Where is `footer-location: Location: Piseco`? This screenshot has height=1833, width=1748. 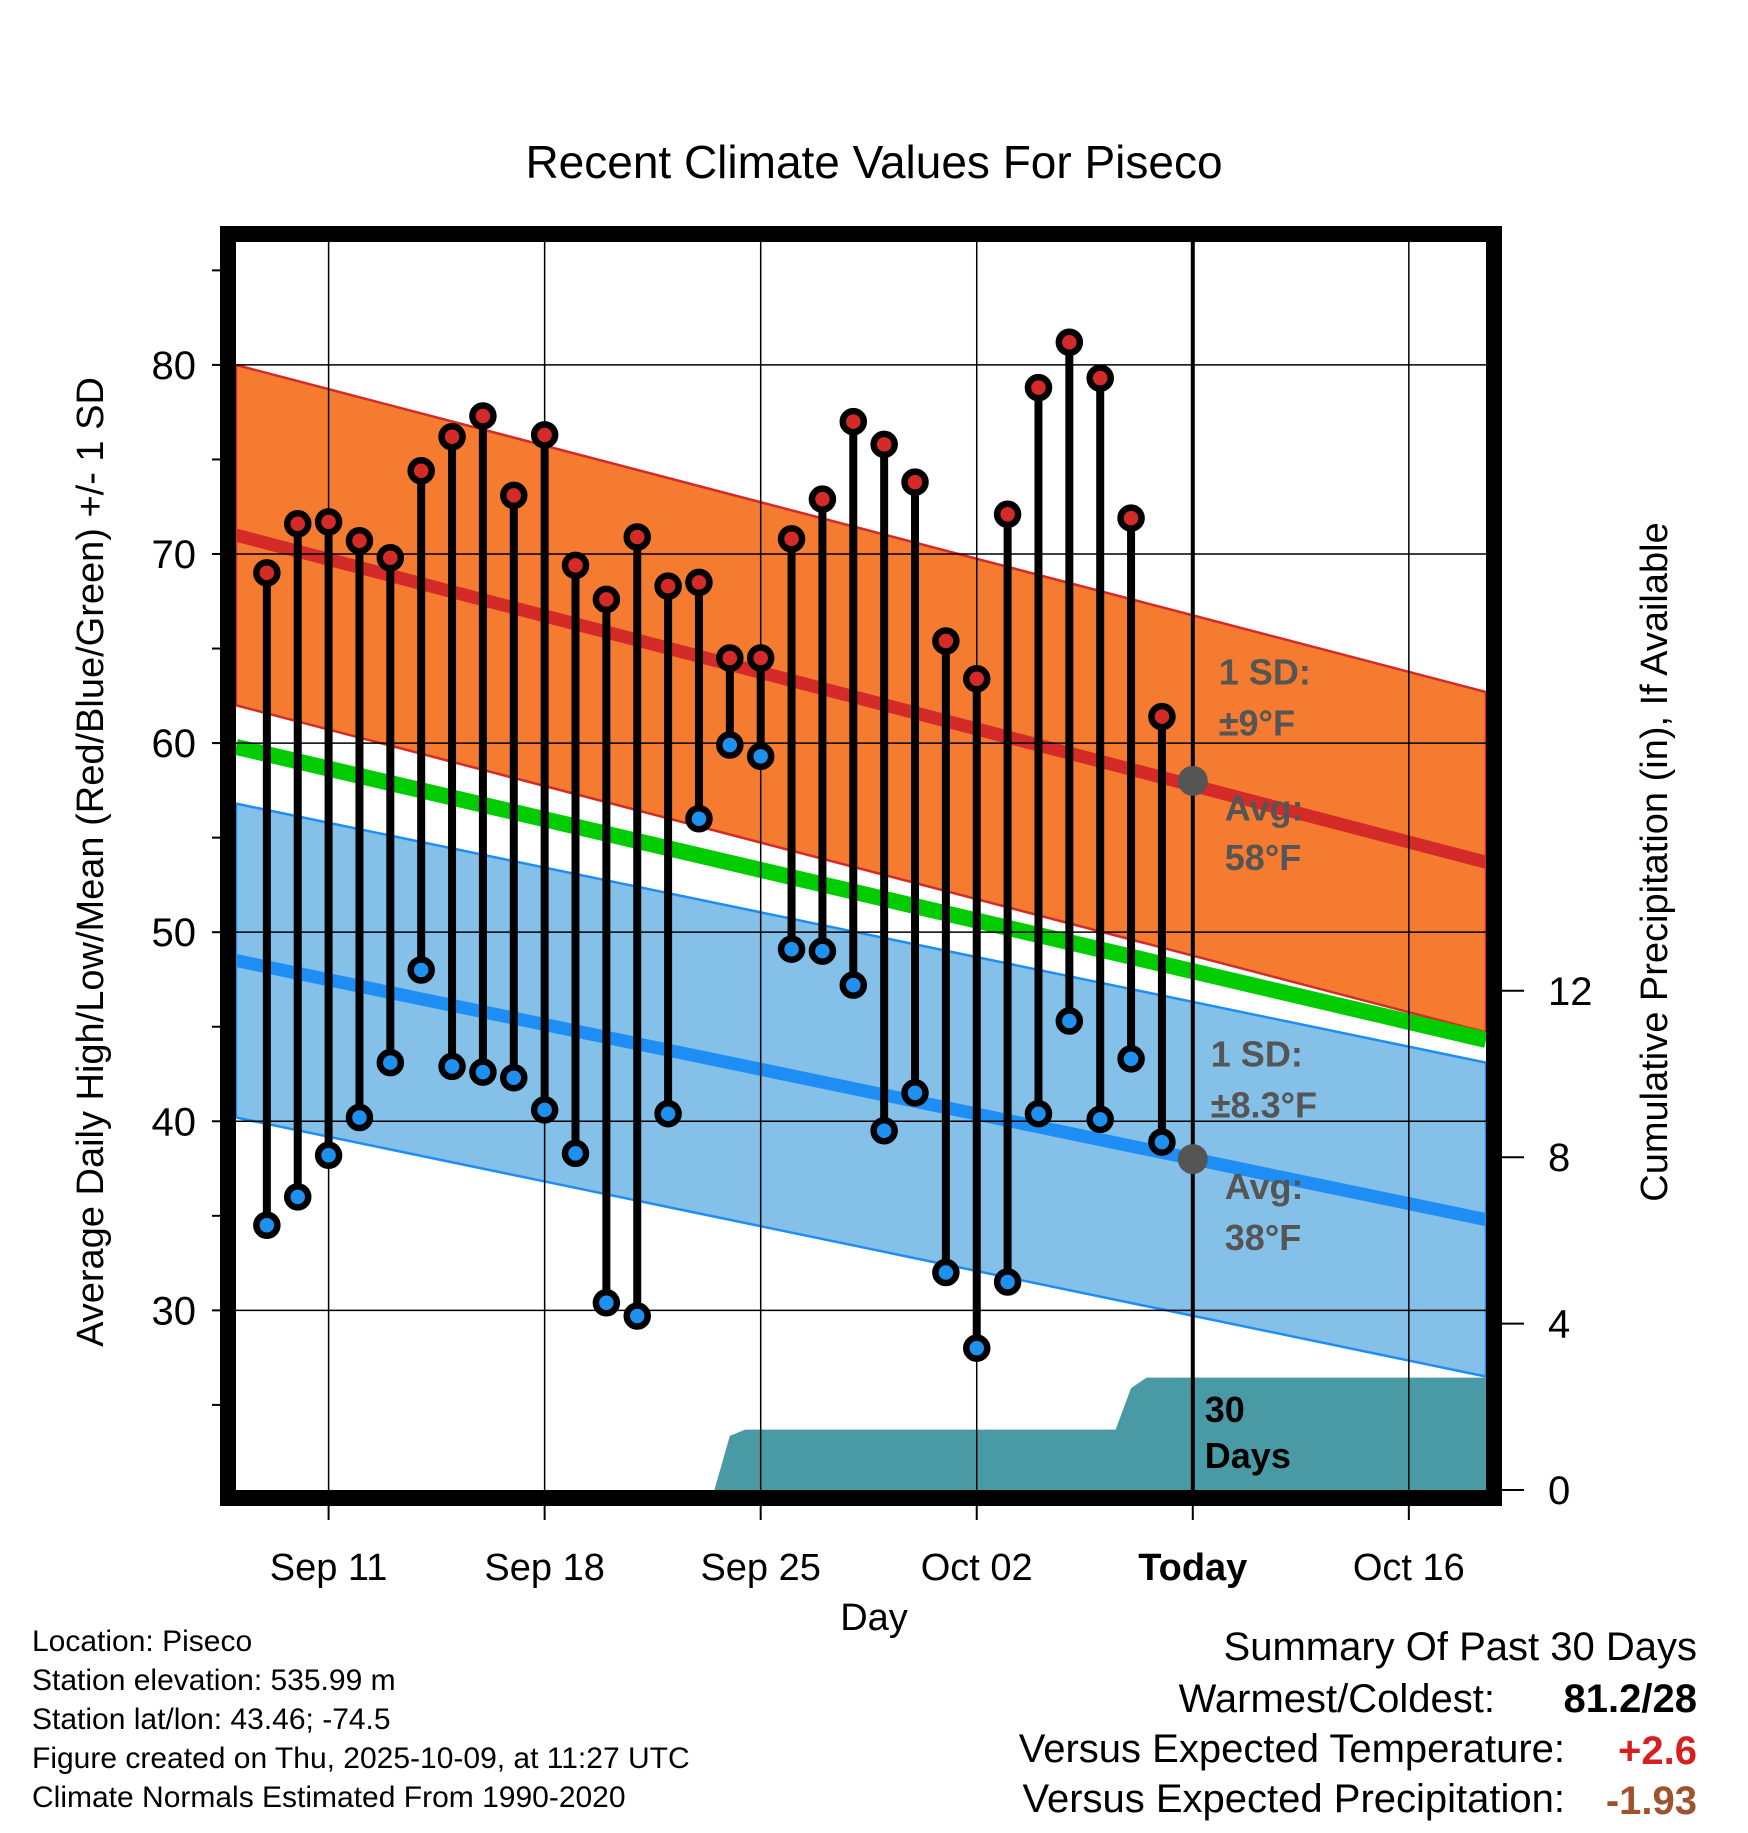
footer-location: Location: Piseco is located at coordinates (142, 1641).